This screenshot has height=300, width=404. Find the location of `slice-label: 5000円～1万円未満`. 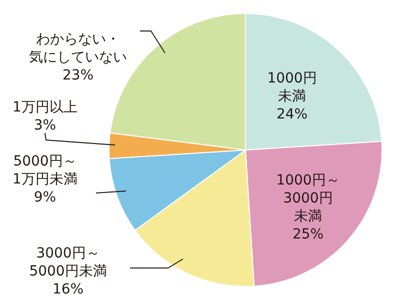

slice-label: 5000円～1万円未満 is located at coordinates (45, 171).